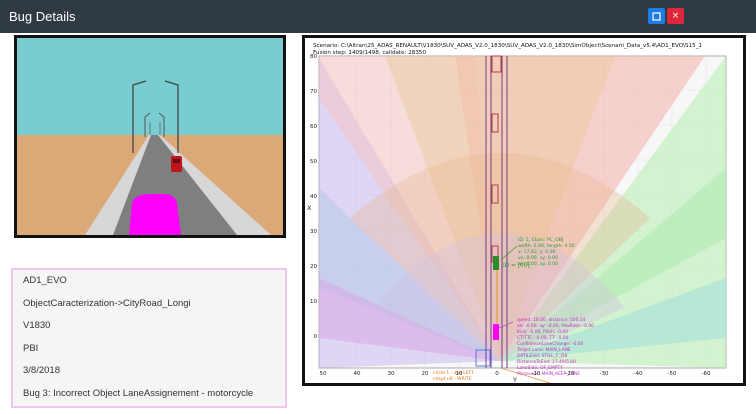 This screenshot has width=756, height=414. I want to click on target-vehicle, so click(176, 164).